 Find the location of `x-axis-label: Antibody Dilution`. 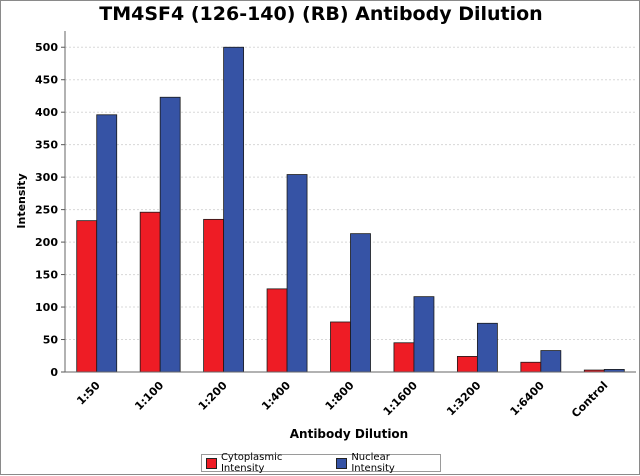

x-axis-label: Antibody Dilution is located at coordinates (349, 434).